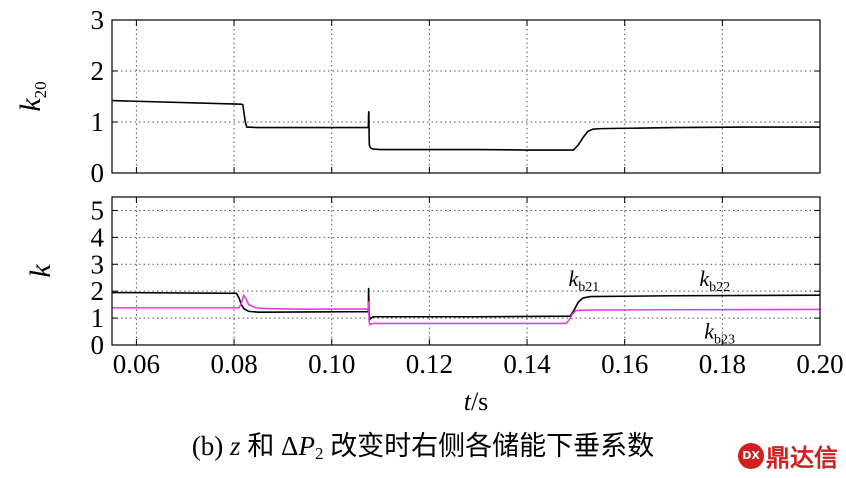 The image size is (846, 478). What do you see at coordinates (584, 280) in the screenshot?
I see `series-annotation-b21: kb21` at bounding box center [584, 280].